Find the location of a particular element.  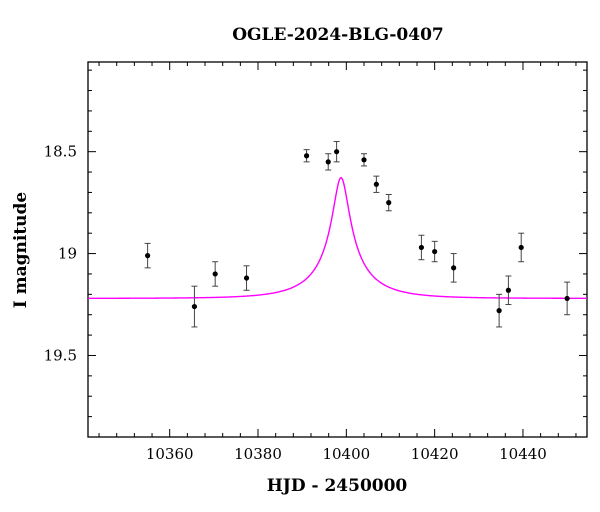

x-tick-label: 10380 is located at coordinates (258, 454).